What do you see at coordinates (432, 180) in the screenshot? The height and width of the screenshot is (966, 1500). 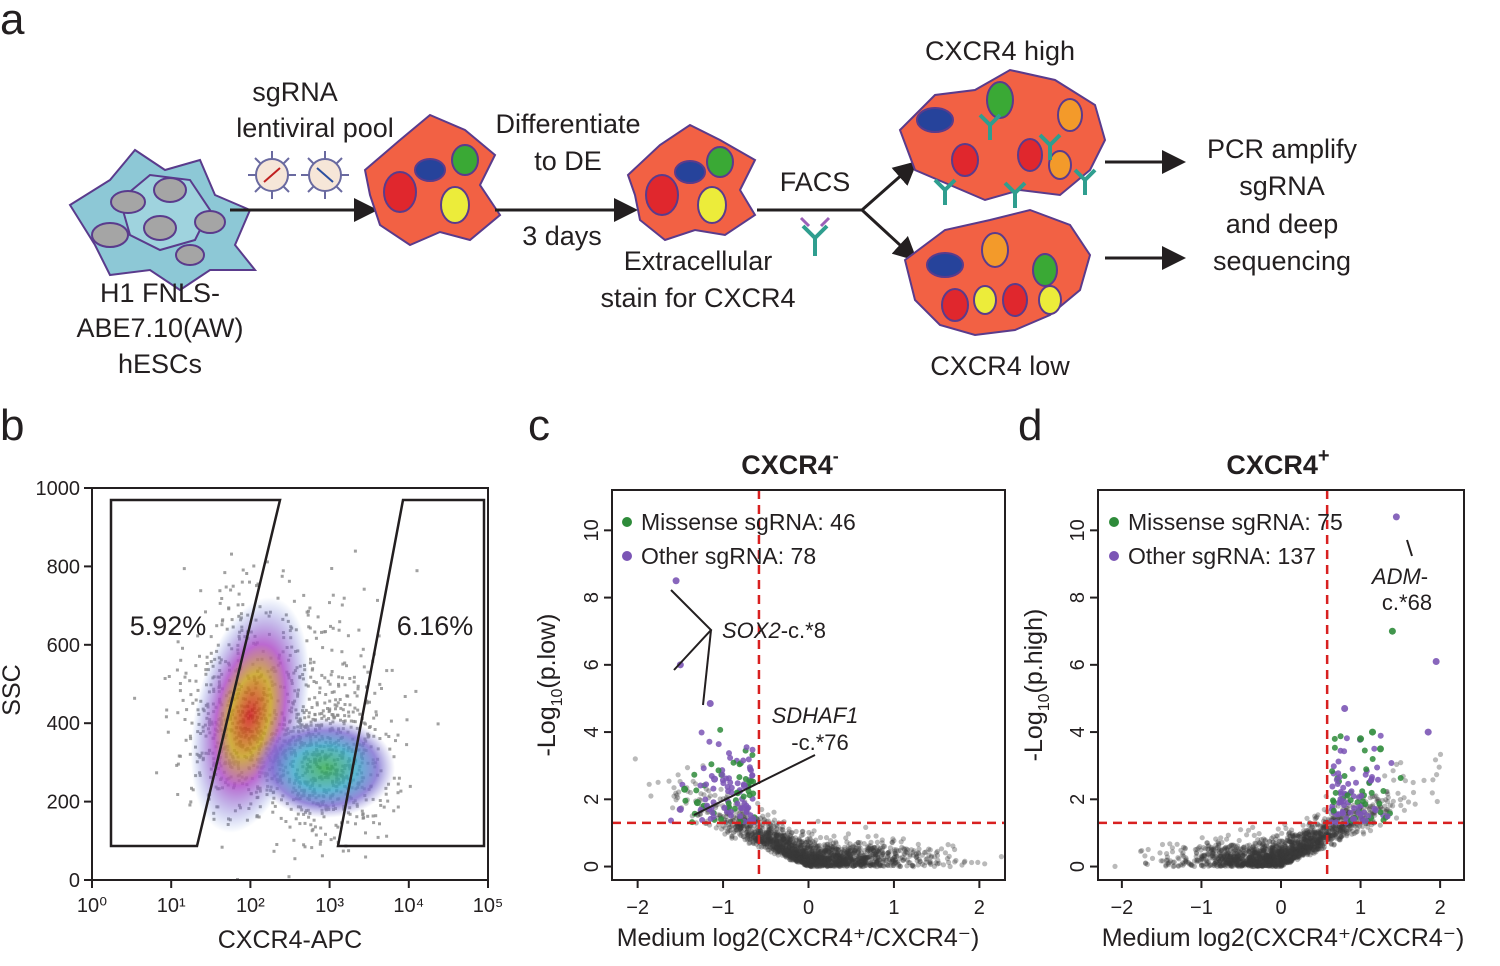 I see `transduced-cells-illustration` at bounding box center [432, 180].